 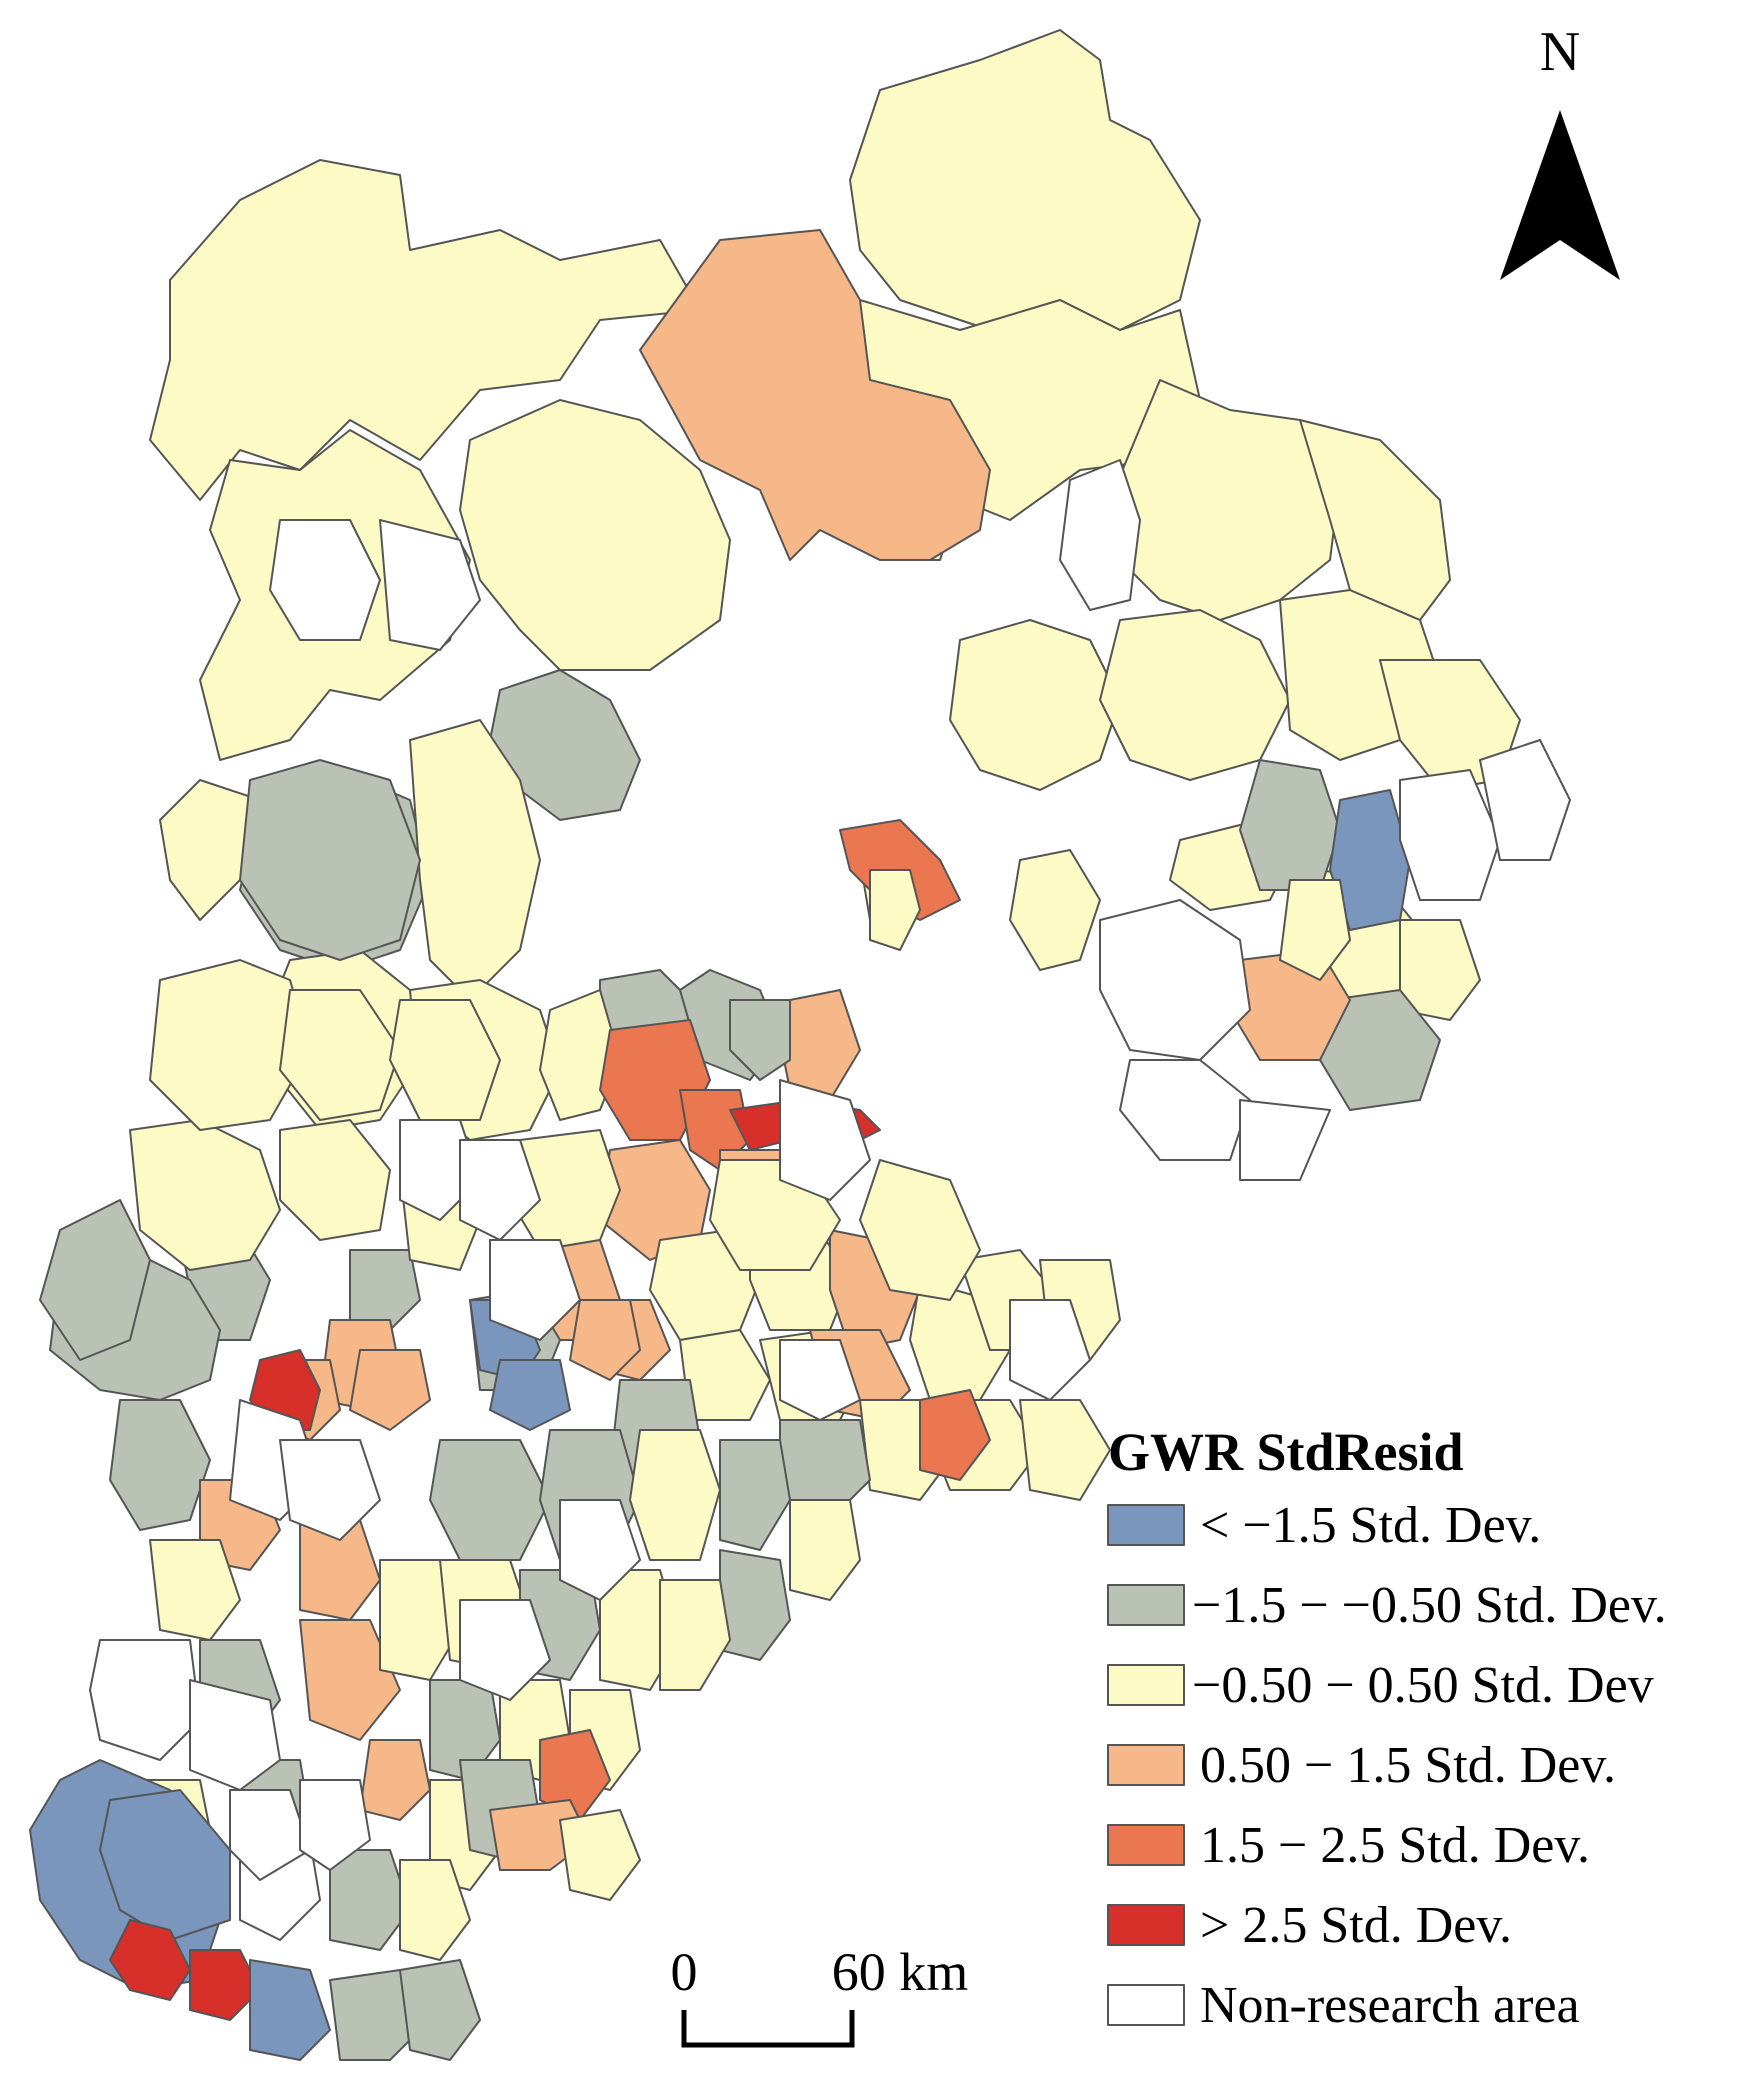 What do you see at coordinates (819, 1995) in the screenshot?
I see `scale-bar: 0 60 km` at bounding box center [819, 1995].